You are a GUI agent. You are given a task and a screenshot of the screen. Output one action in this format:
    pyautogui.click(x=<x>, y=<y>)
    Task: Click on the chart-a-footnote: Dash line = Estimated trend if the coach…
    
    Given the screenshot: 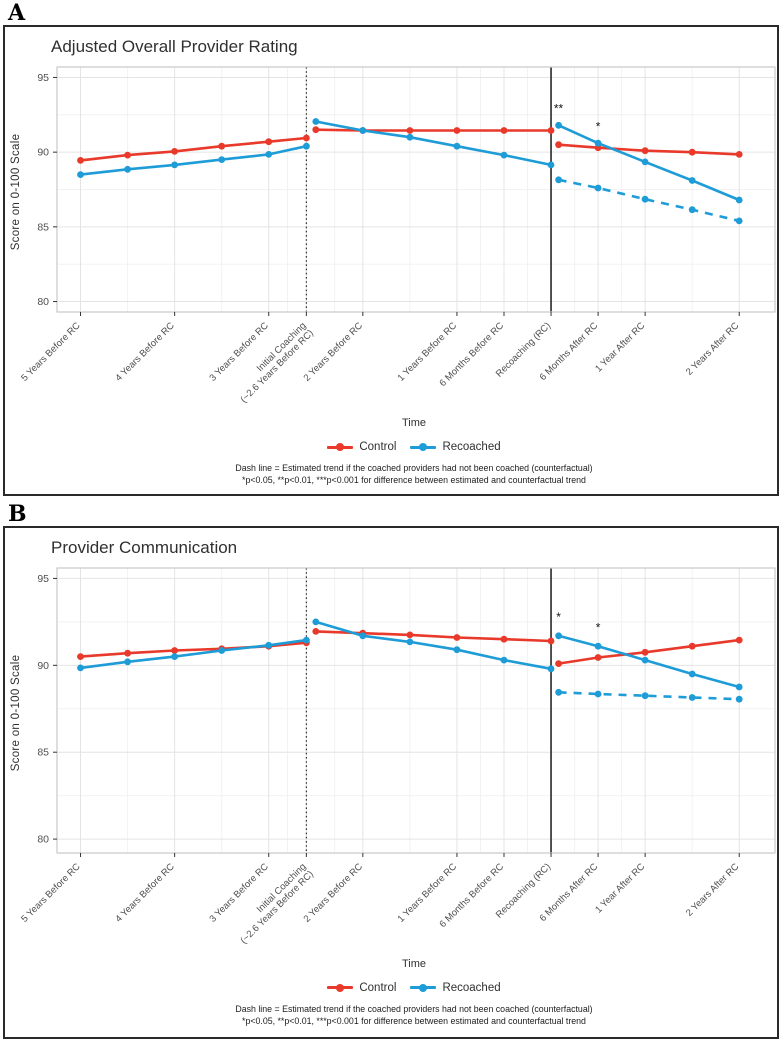 What is the action you would take?
    pyautogui.click(x=391, y=474)
    